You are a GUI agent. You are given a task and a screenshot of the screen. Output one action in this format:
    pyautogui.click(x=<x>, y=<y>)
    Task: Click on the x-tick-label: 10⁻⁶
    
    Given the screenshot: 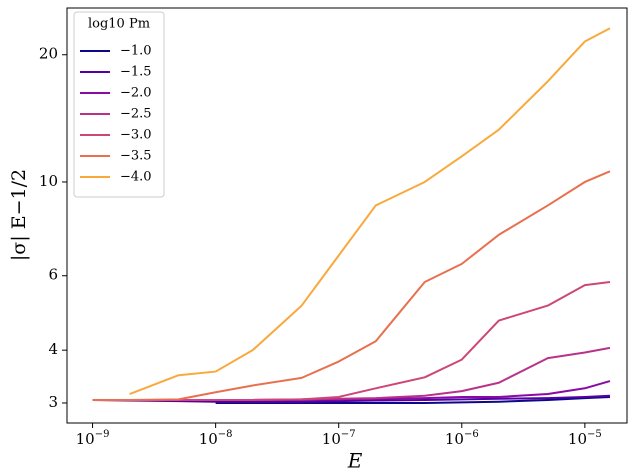 What is the action you would take?
    pyautogui.click(x=462, y=439)
    